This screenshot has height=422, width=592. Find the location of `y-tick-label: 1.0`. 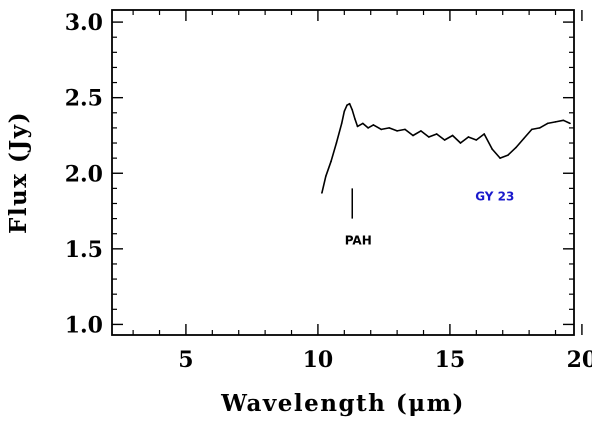

y-tick-label: 1.0 is located at coordinates (84, 325).